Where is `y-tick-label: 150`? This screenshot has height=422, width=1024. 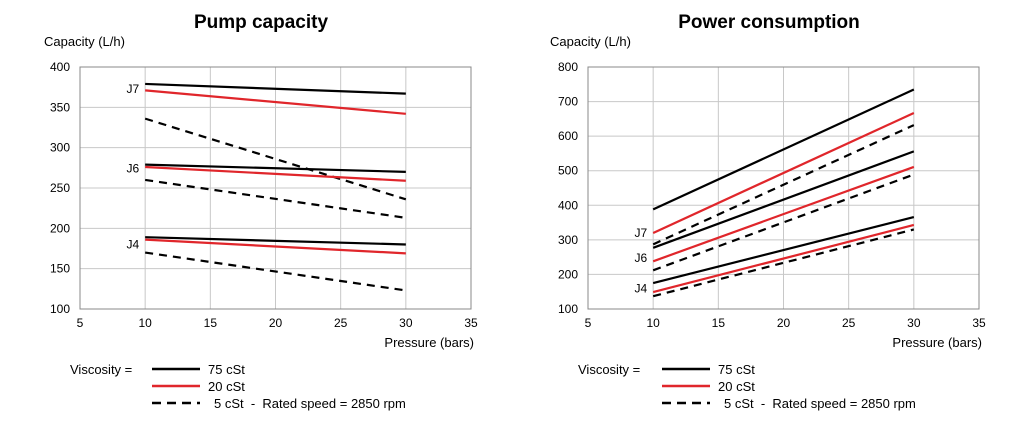 y-tick-label: 150 is located at coordinates (60, 269).